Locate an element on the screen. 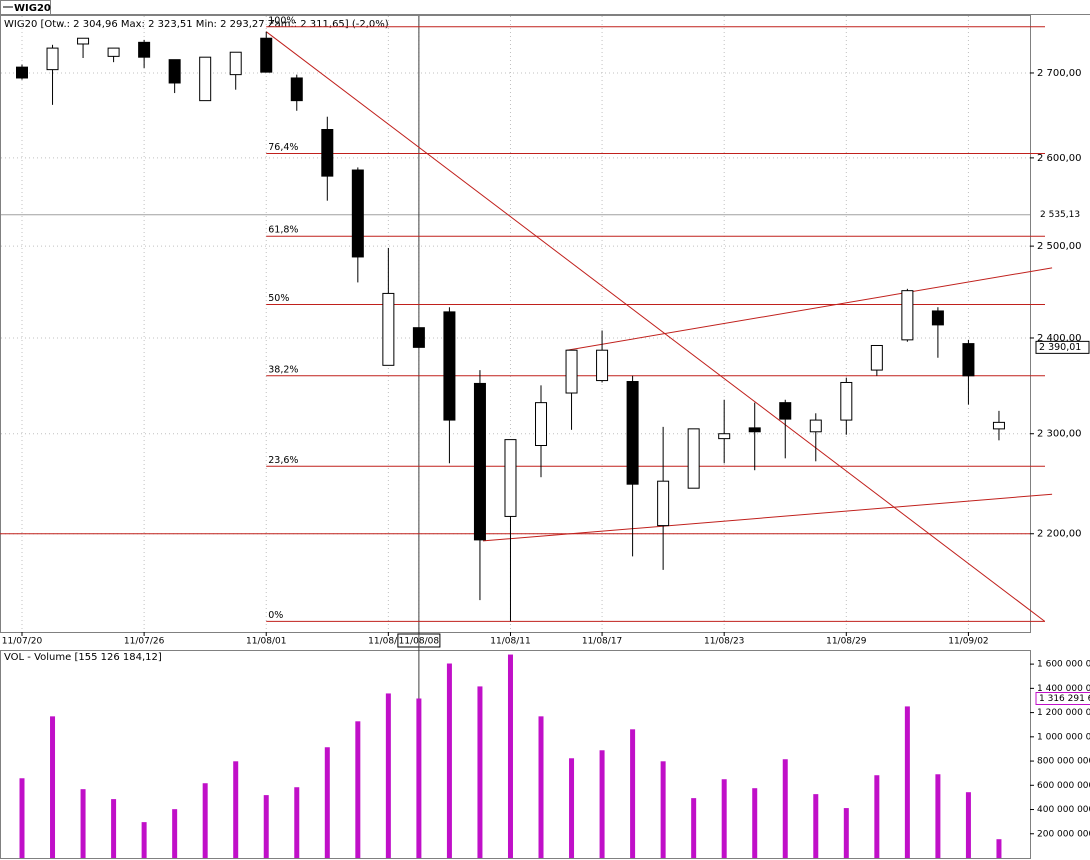  x-tick-label: 11/08/29 is located at coordinates (846, 642).